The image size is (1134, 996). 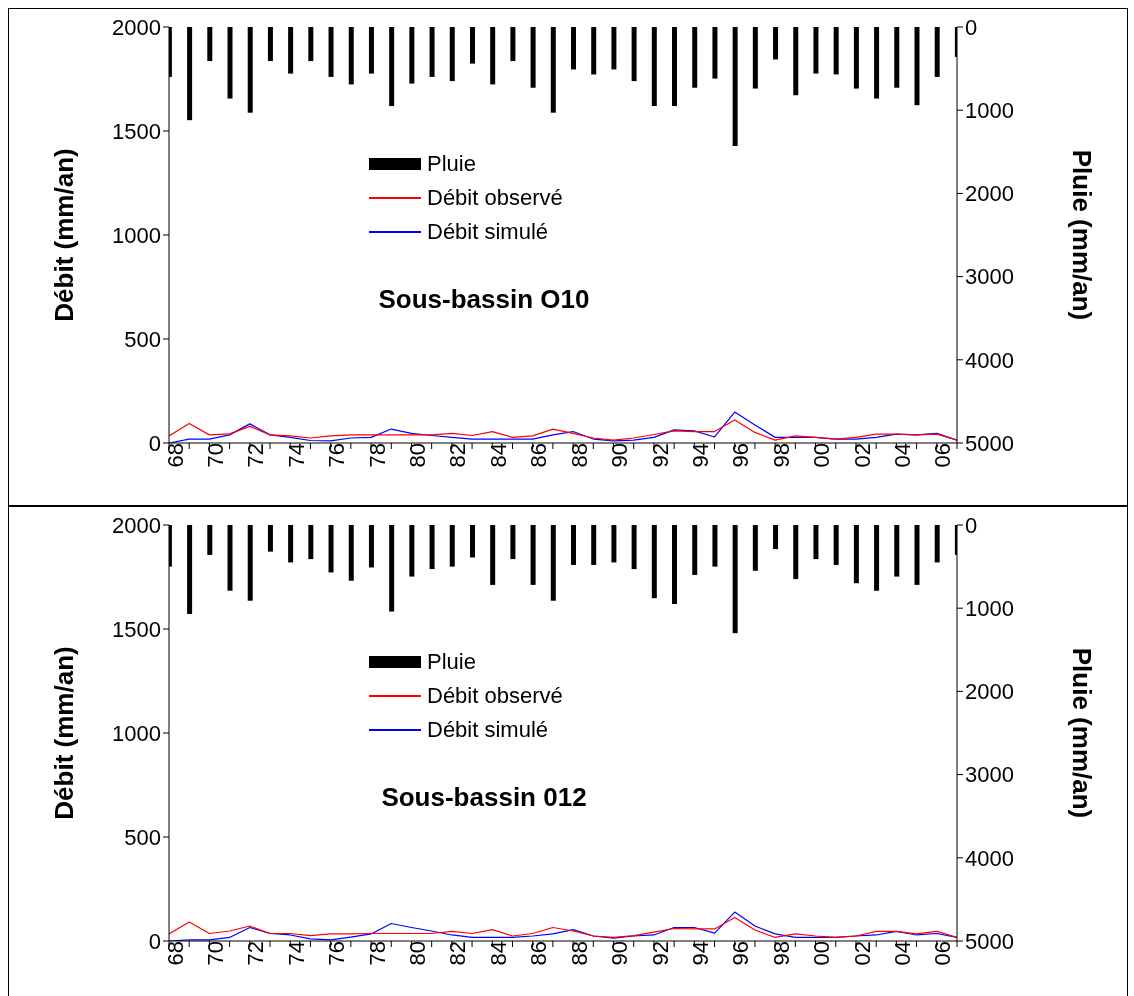 What do you see at coordinates (989, 775) in the screenshot?
I see `y2-tick-label: 3000` at bounding box center [989, 775].